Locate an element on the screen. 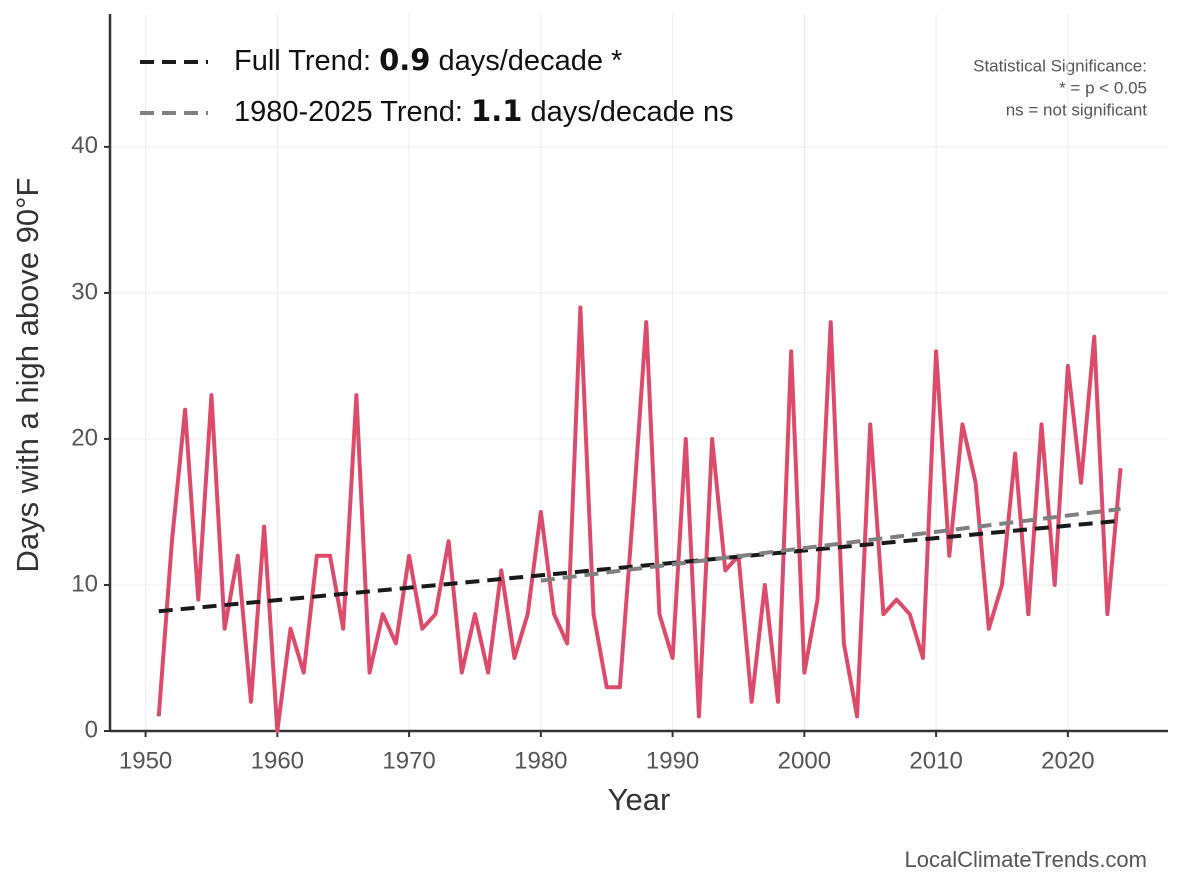 This screenshot has height=889, width=1184. x-tick-label: 1980 is located at coordinates (540, 760).